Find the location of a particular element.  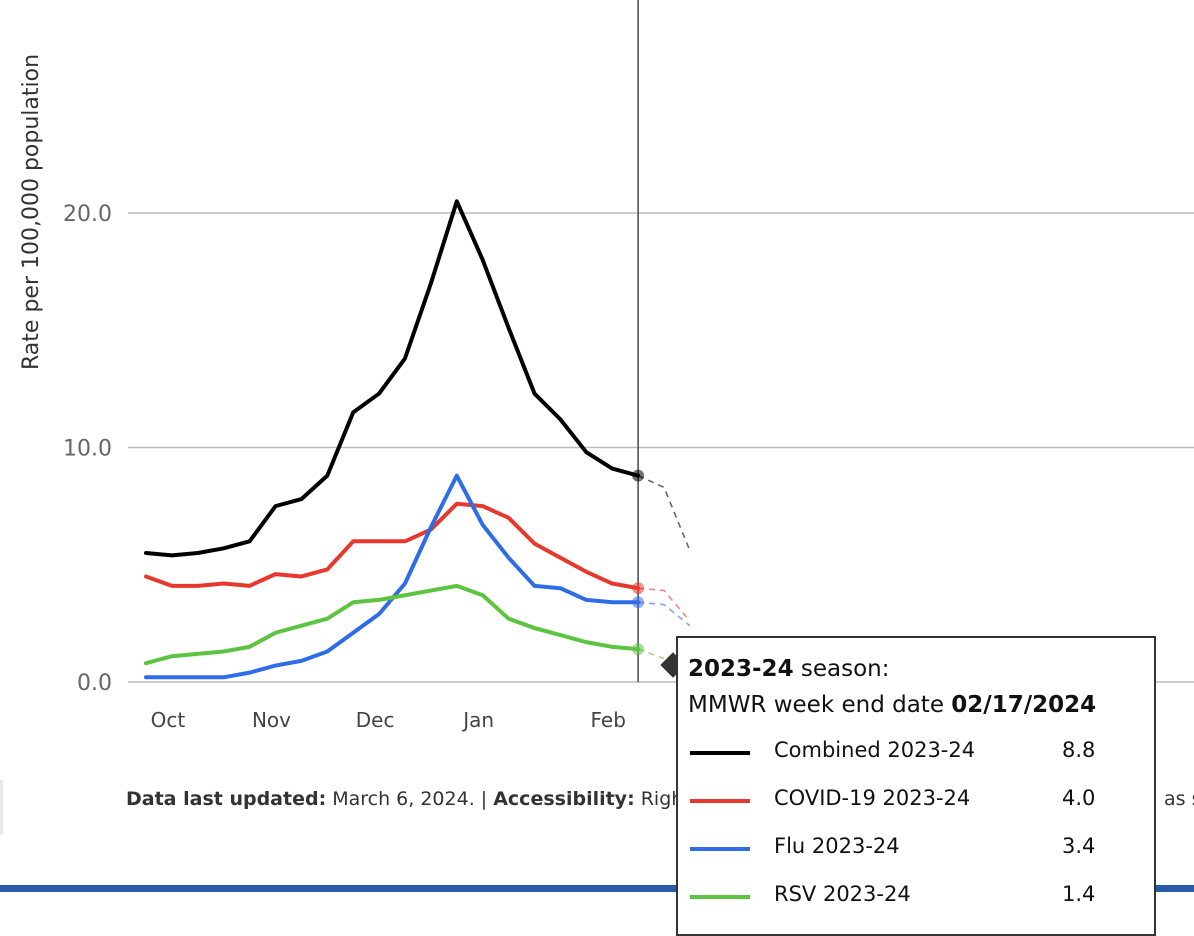

tooltip-row: Flu 2023-24 3.4 is located at coordinates (918, 849).